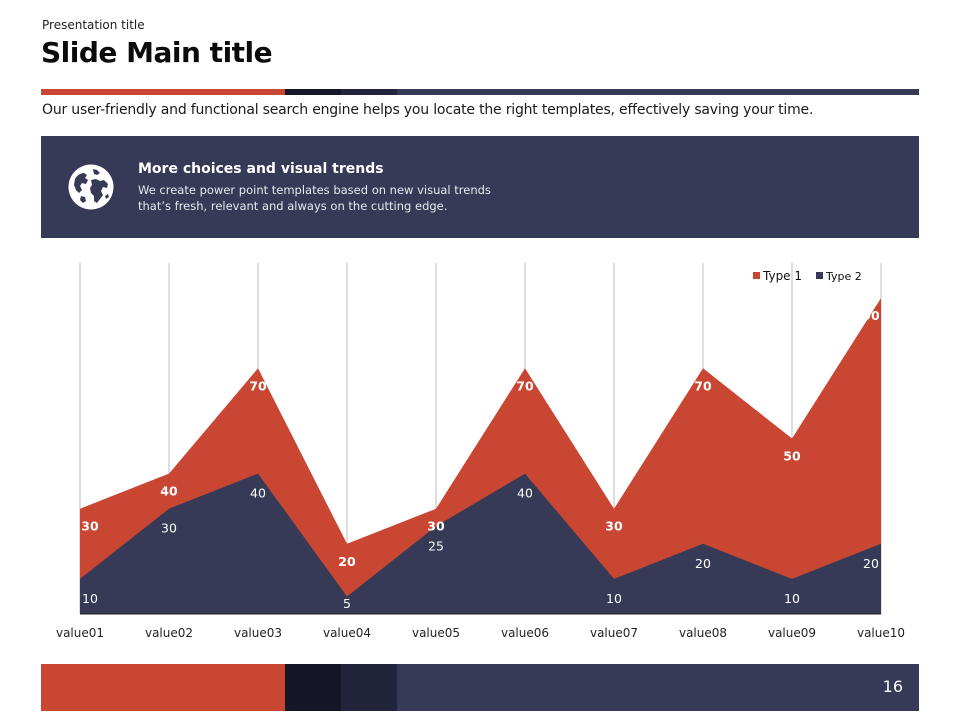  I want to click on footer-bar: 16, so click(480, 687).